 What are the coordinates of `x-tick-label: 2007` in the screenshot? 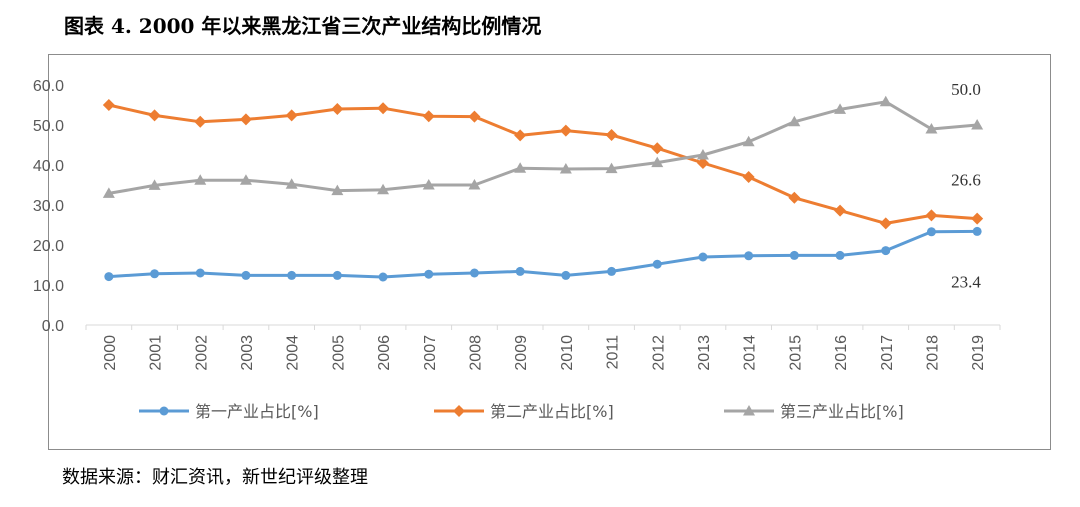 It's located at (430, 353).